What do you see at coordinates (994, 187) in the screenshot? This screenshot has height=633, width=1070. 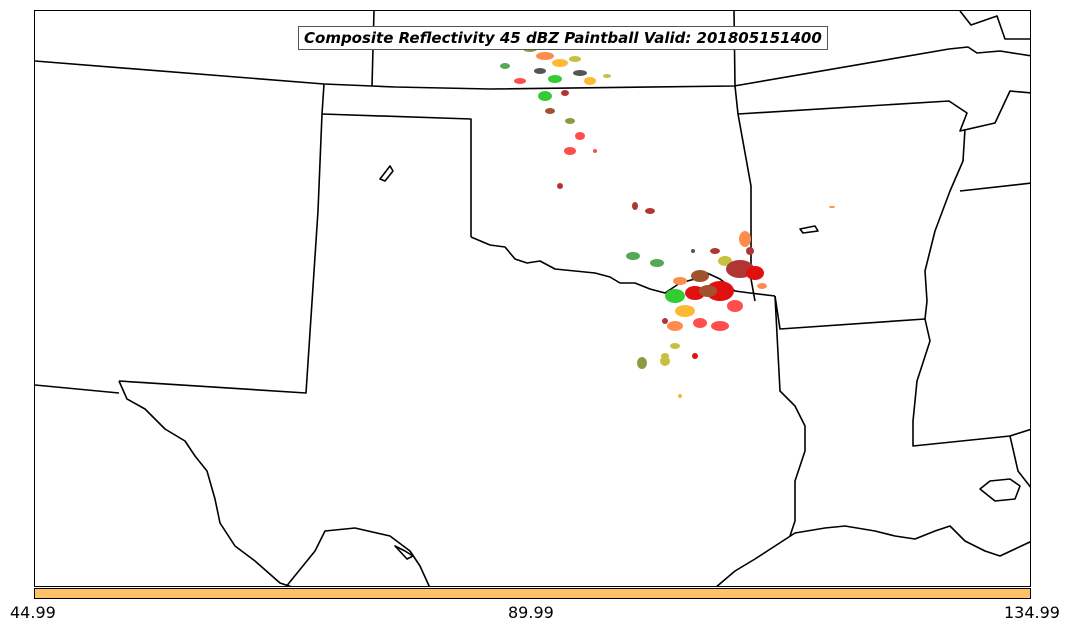 I see `state-border-tennessee` at bounding box center [994, 187].